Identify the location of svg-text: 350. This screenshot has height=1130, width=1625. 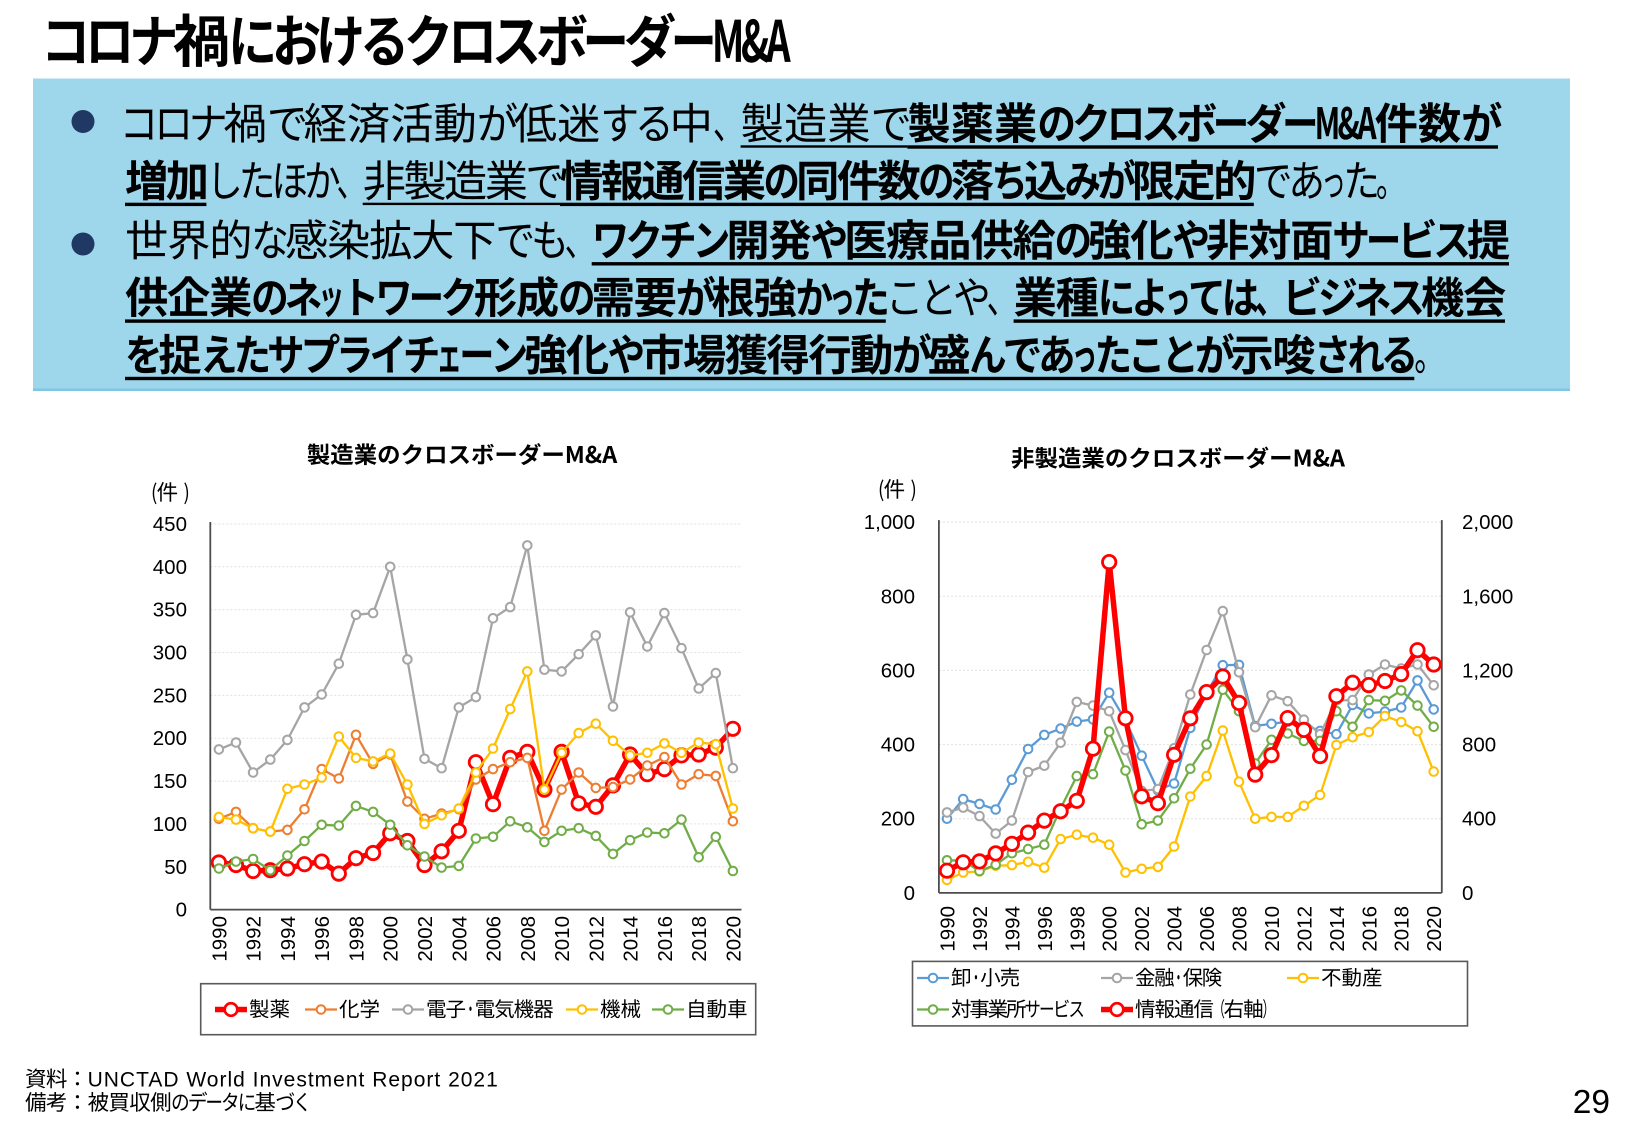
(170, 610).